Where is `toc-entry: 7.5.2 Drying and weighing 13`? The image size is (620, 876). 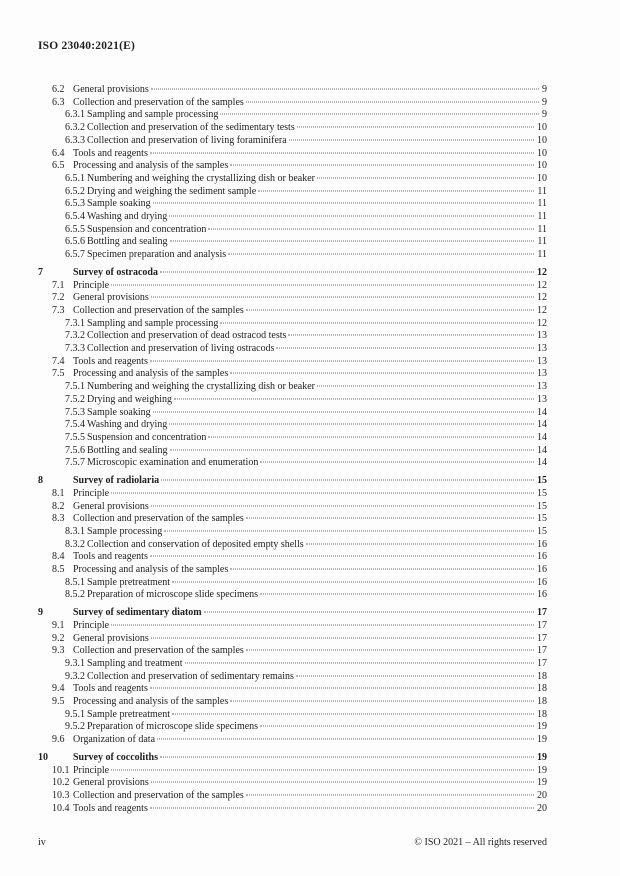
toc-entry: 7.5.2 Drying and weighing 13 is located at coordinates (292, 400).